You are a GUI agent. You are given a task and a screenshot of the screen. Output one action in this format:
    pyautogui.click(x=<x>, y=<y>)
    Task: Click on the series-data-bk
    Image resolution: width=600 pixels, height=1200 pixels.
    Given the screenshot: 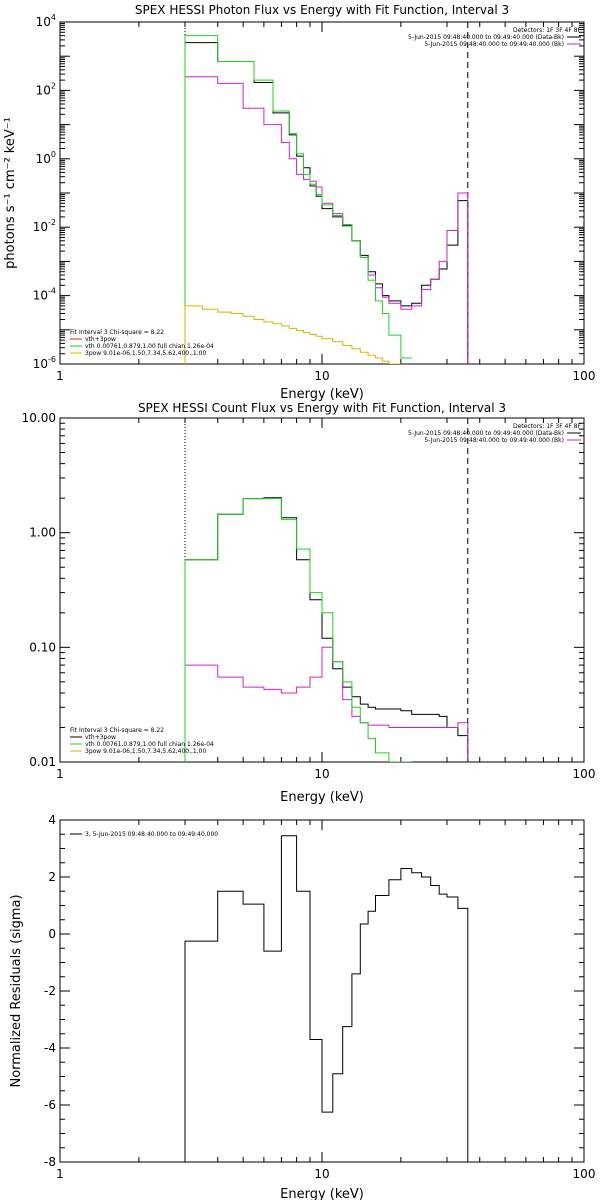 What is the action you would take?
    pyautogui.click(x=326, y=203)
    